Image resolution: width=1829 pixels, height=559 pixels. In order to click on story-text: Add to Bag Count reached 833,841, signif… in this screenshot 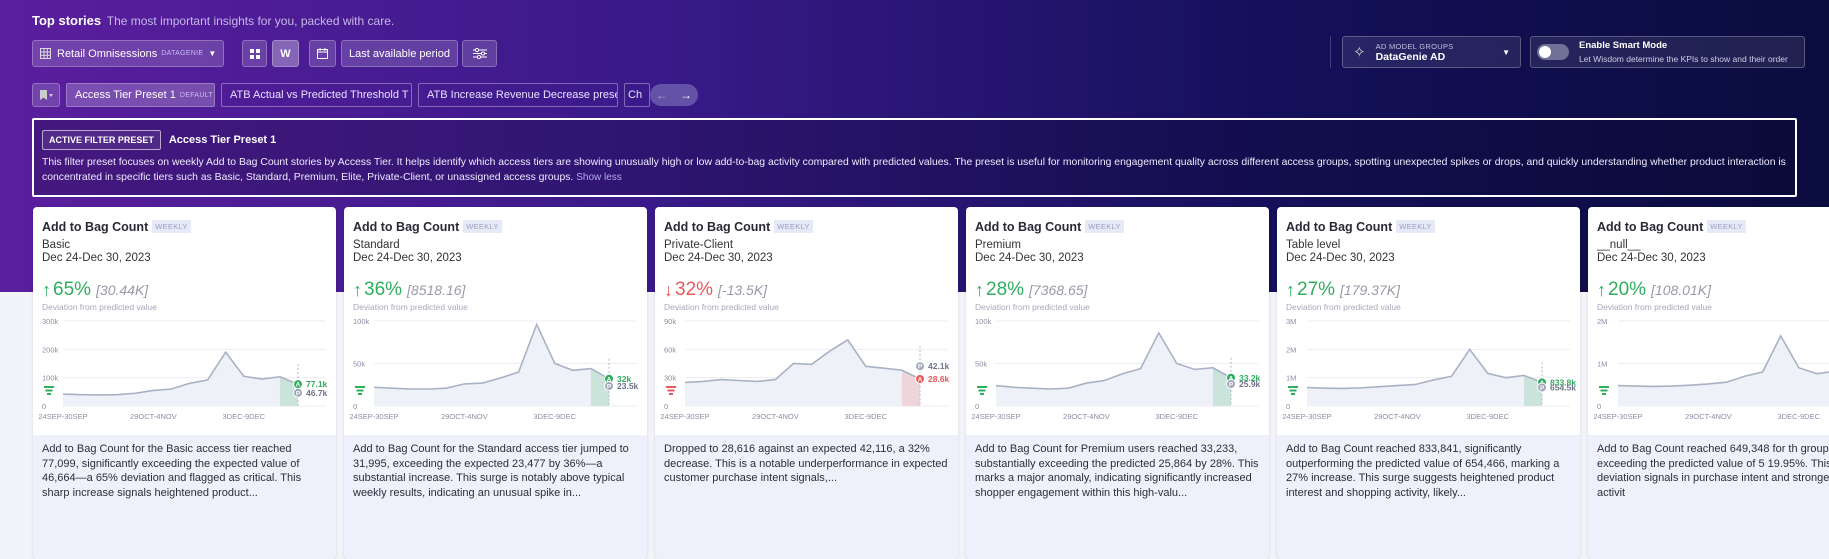, I will do `click(1423, 471)`.